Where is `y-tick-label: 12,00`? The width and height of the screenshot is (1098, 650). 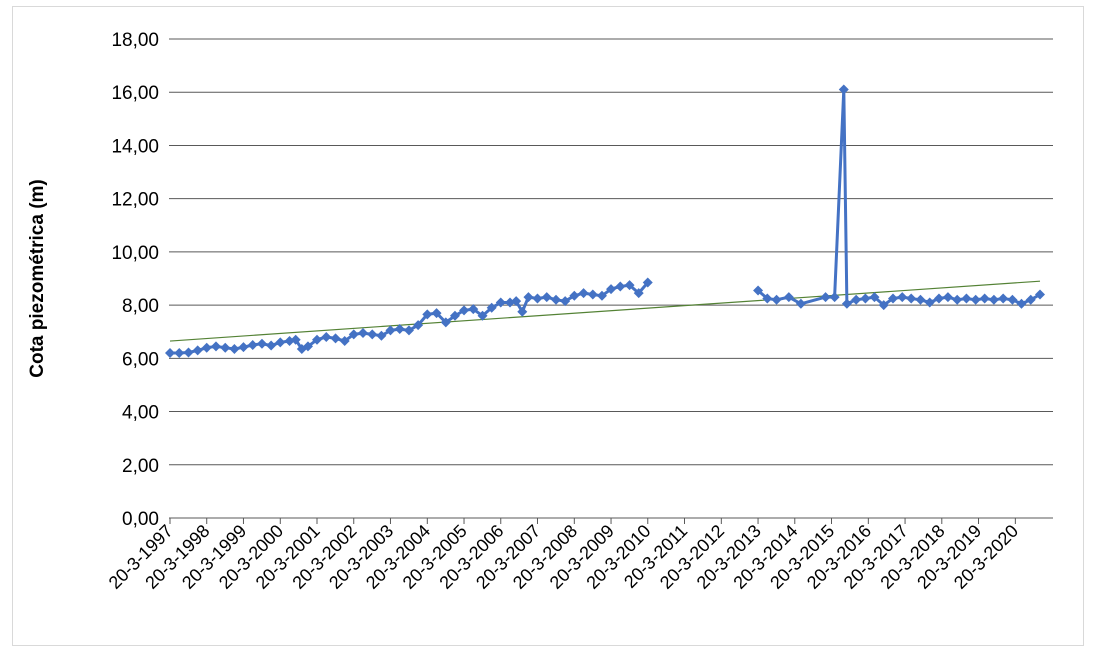
y-tick-label: 12,00 is located at coordinates (135, 200).